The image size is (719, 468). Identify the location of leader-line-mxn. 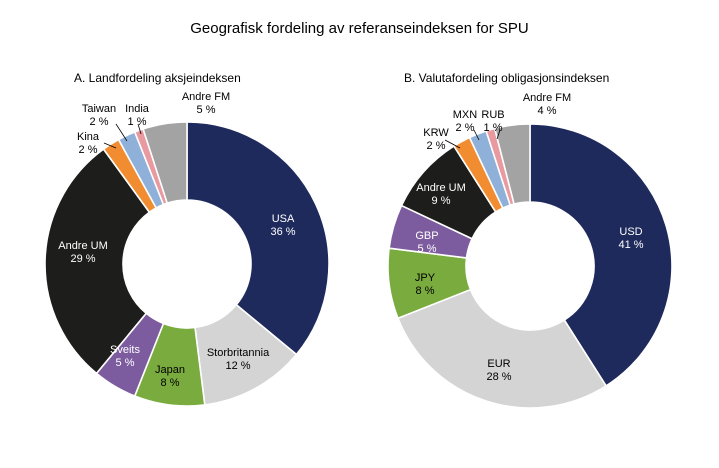
(476, 135).